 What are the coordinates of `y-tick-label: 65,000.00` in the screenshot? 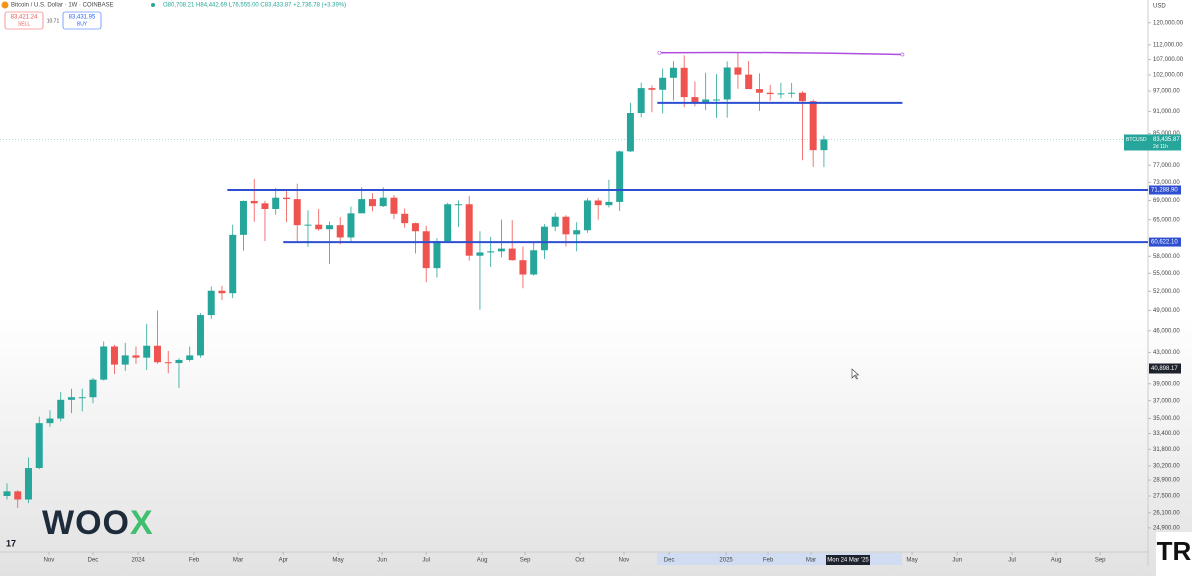 It's located at (1166, 220).